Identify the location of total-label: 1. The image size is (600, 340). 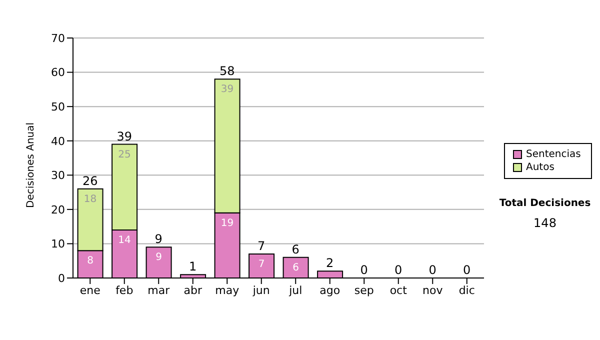
(193, 267).